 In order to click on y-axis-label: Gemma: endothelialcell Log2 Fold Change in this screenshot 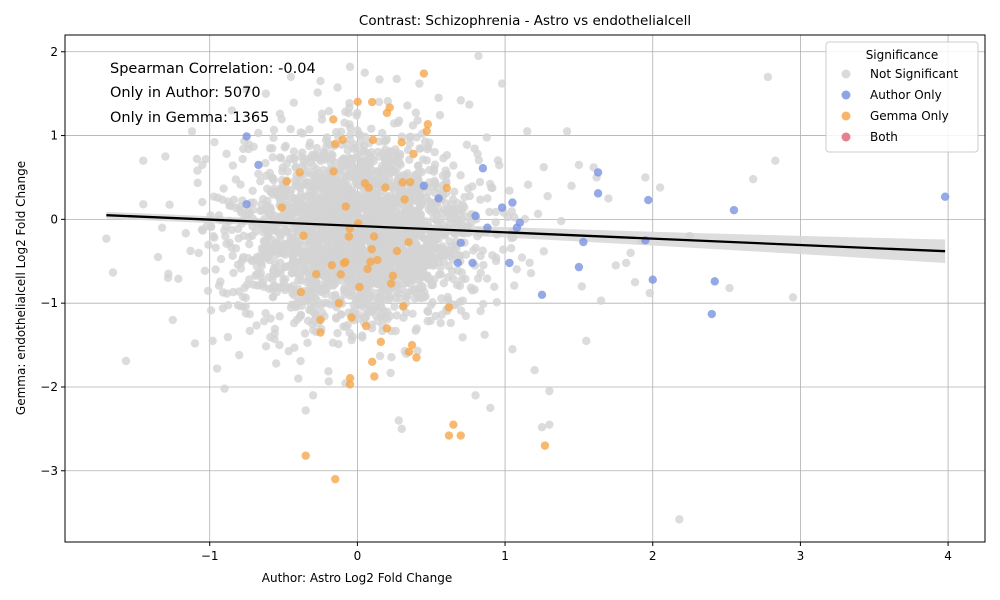, I will do `click(21, 288)`.